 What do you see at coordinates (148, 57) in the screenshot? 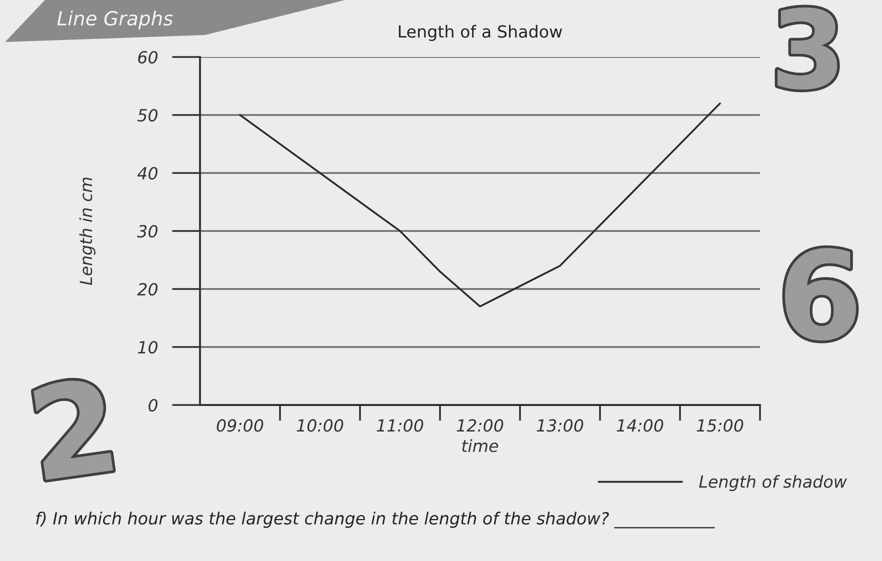
I see `y-tick-label: 60` at bounding box center [148, 57].